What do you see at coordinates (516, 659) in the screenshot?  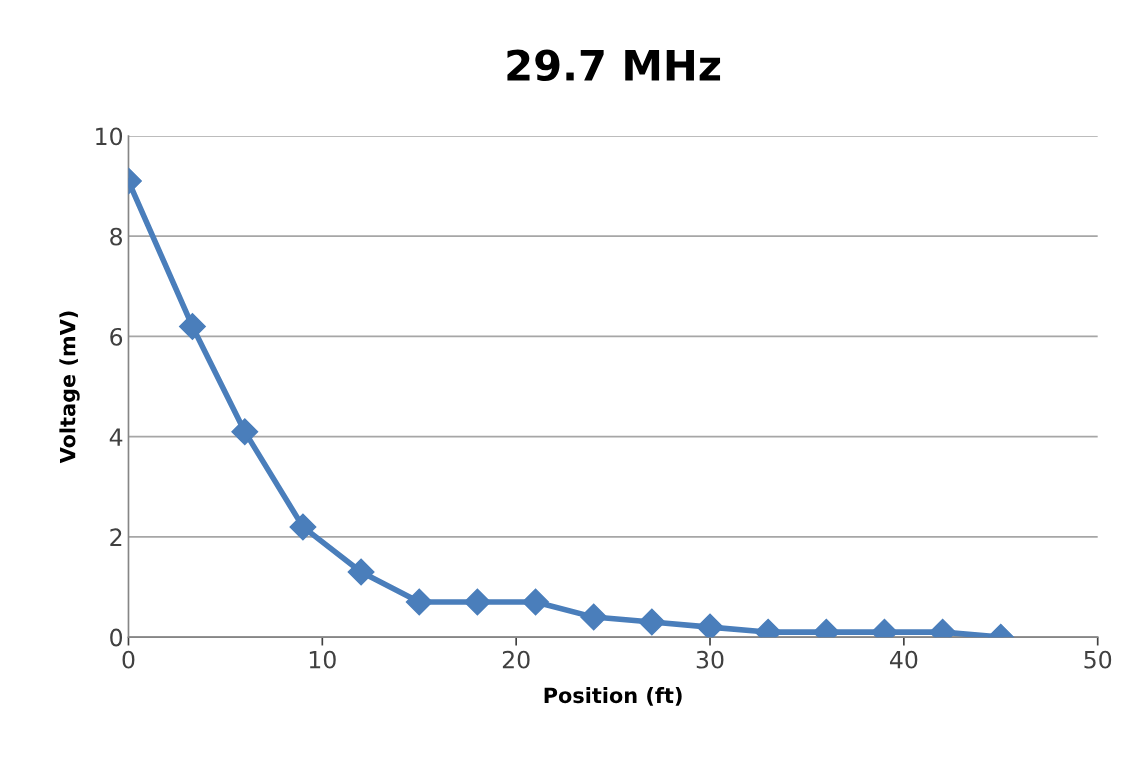 I see `x-tick-label: 20` at bounding box center [516, 659].